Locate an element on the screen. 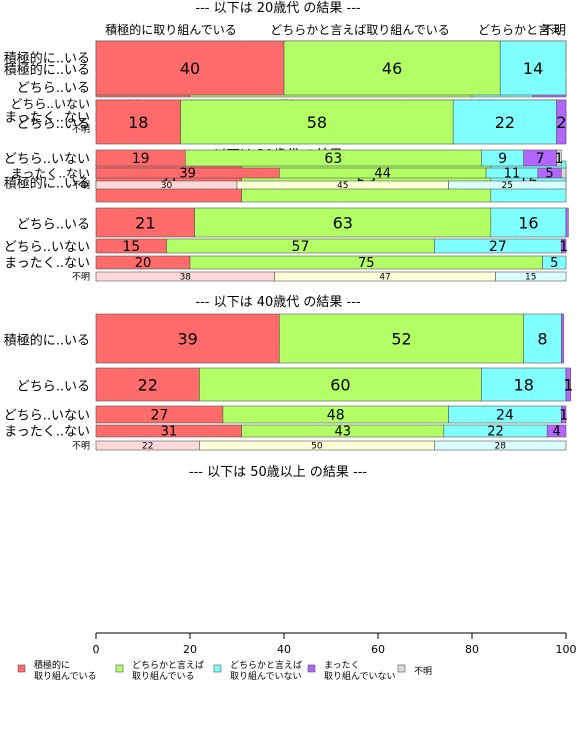  value-label: 38 is located at coordinates (186, 278).